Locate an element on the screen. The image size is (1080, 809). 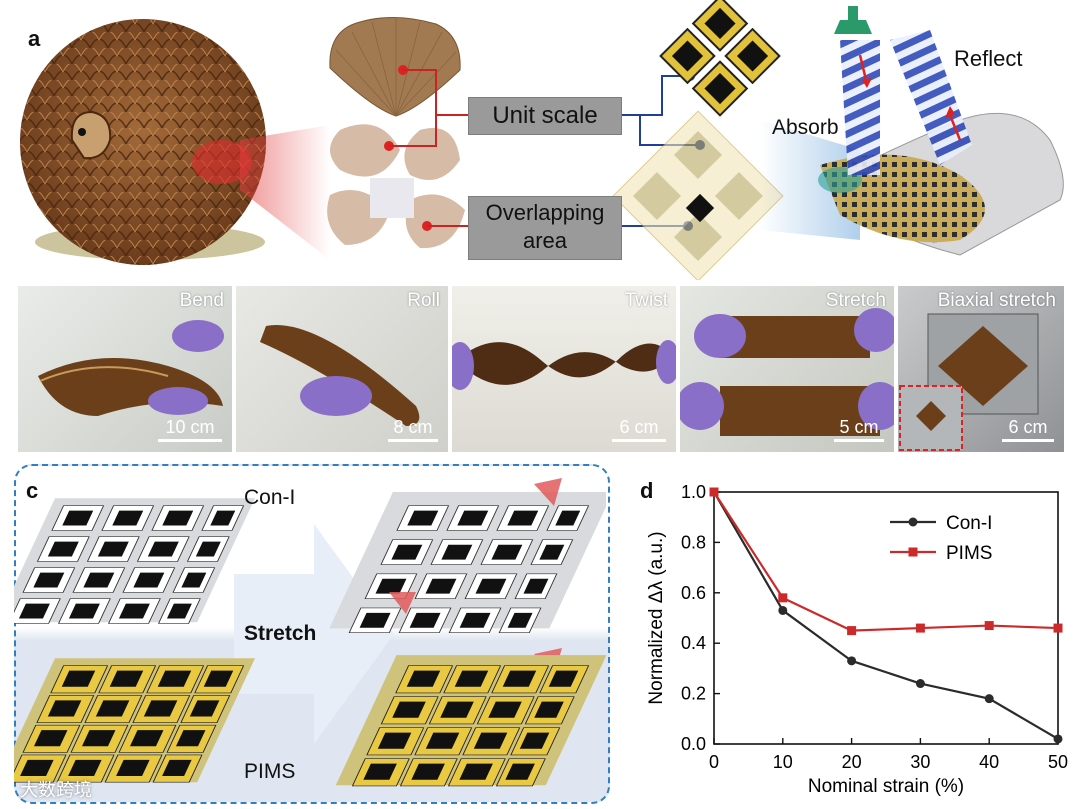
pims-label: PIMS is located at coordinates (270, 771).